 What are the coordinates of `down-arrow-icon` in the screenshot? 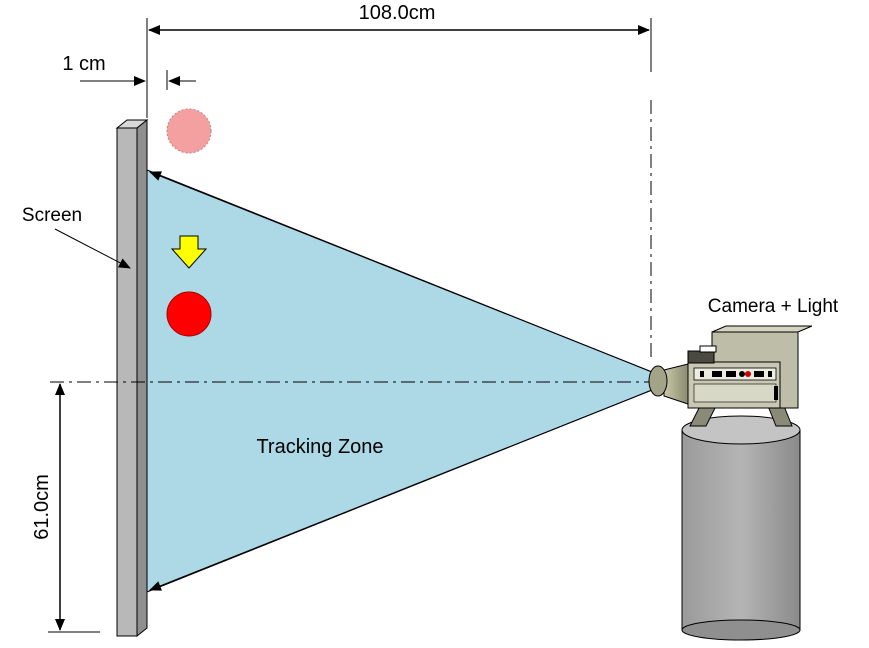 It's located at (189, 252).